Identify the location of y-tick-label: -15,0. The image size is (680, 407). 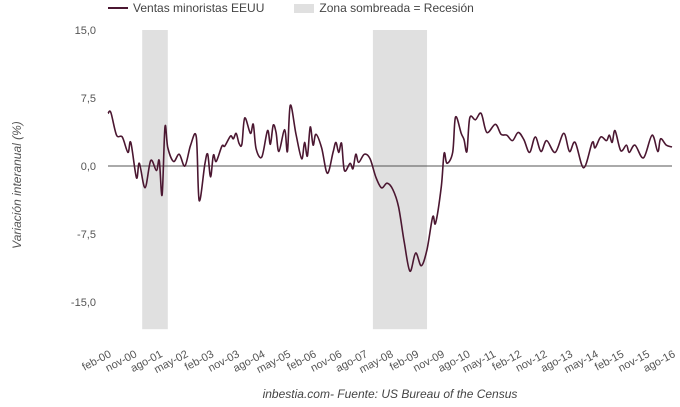
(83, 303).